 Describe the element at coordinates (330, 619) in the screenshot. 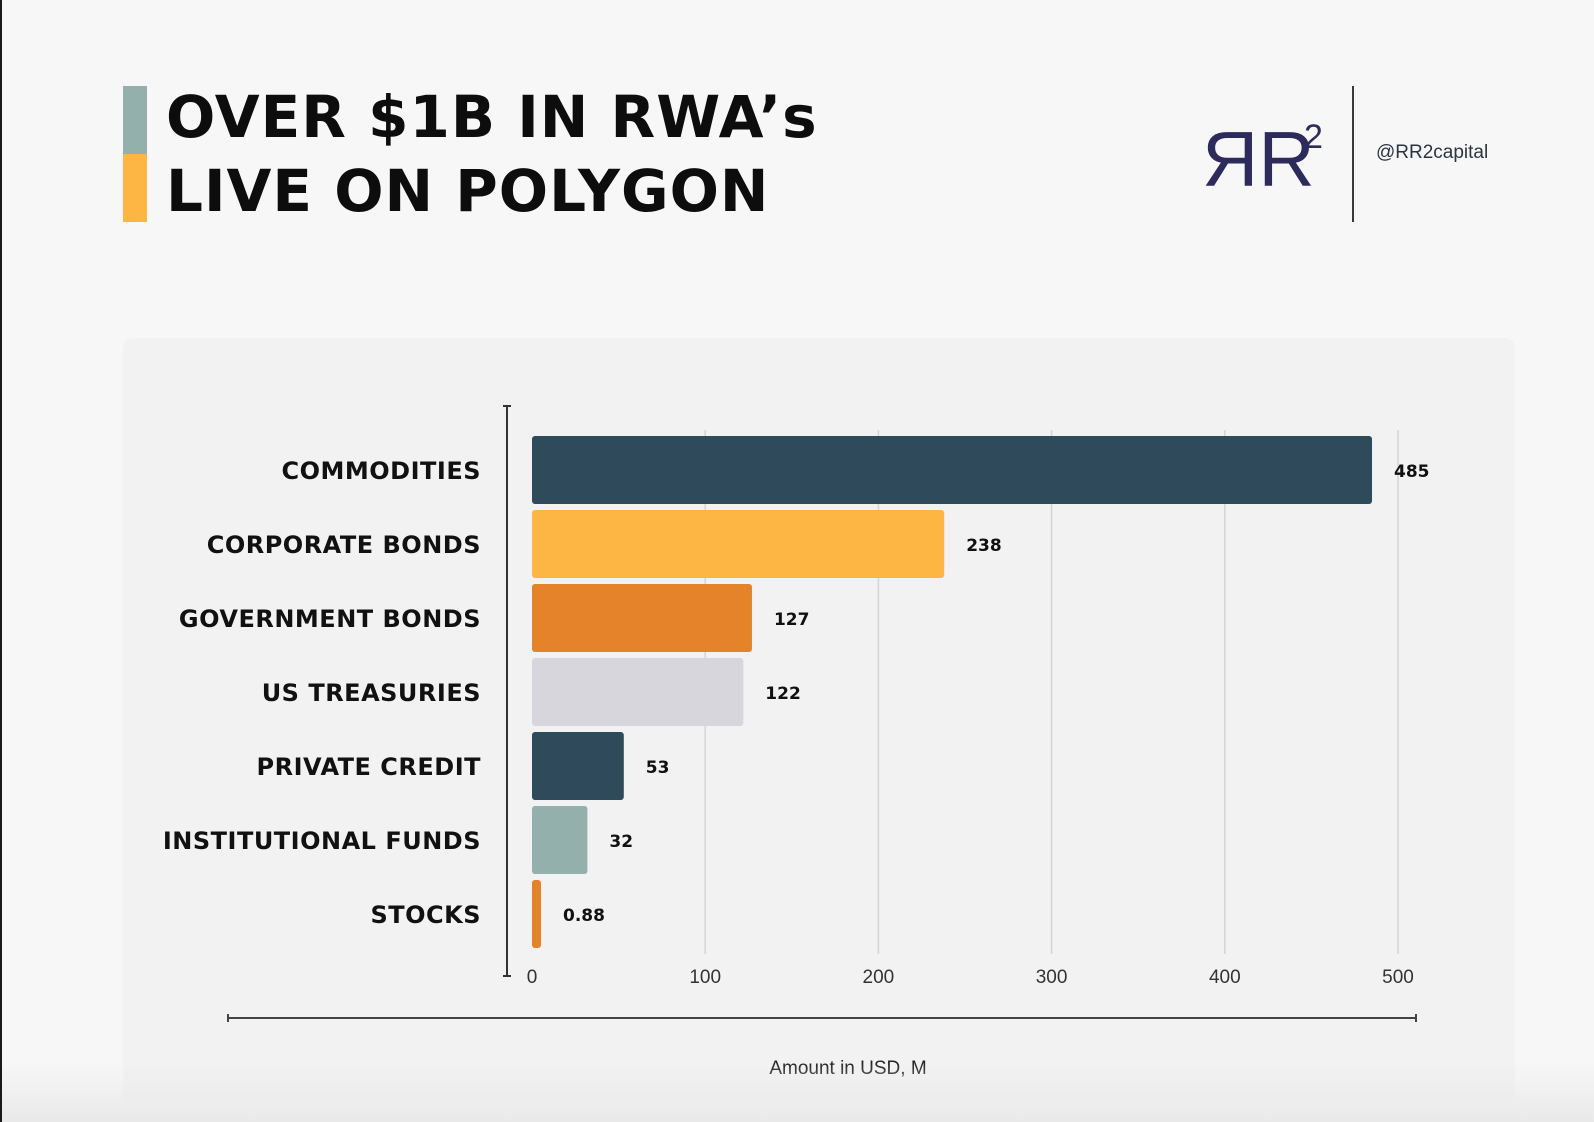

I see `category-label: GOVERNMENT BONDS` at that location.